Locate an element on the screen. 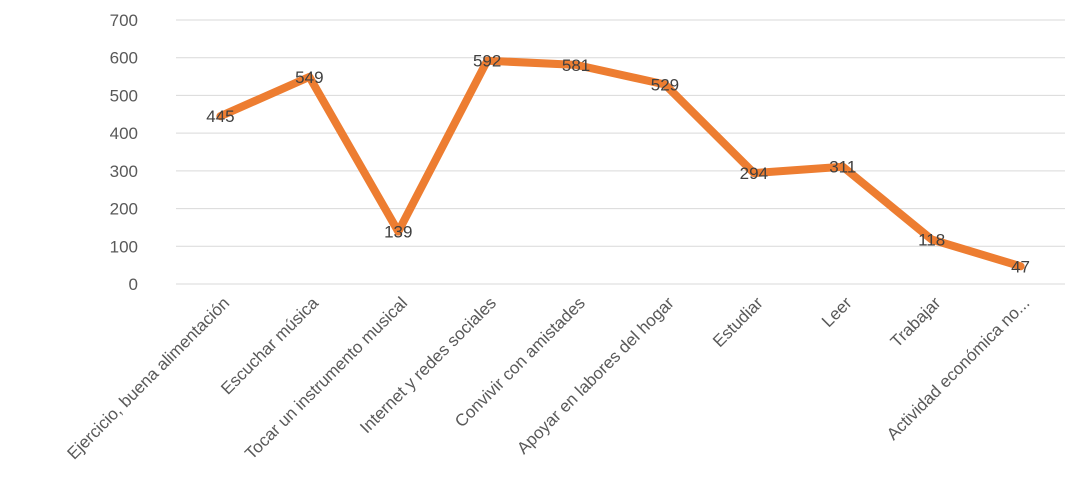 The height and width of the screenshot is (501, 1077). y-tick-label: 300 is located at coordinates (124, 171).